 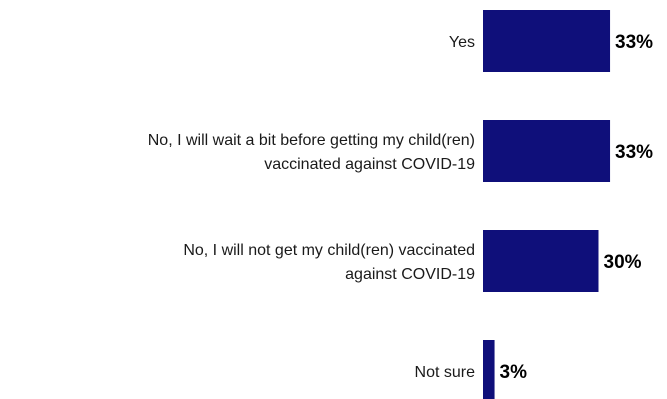 I want to click on category-label-2-line-2: vaccinated against COVID-19, so click(x=369, y=164).